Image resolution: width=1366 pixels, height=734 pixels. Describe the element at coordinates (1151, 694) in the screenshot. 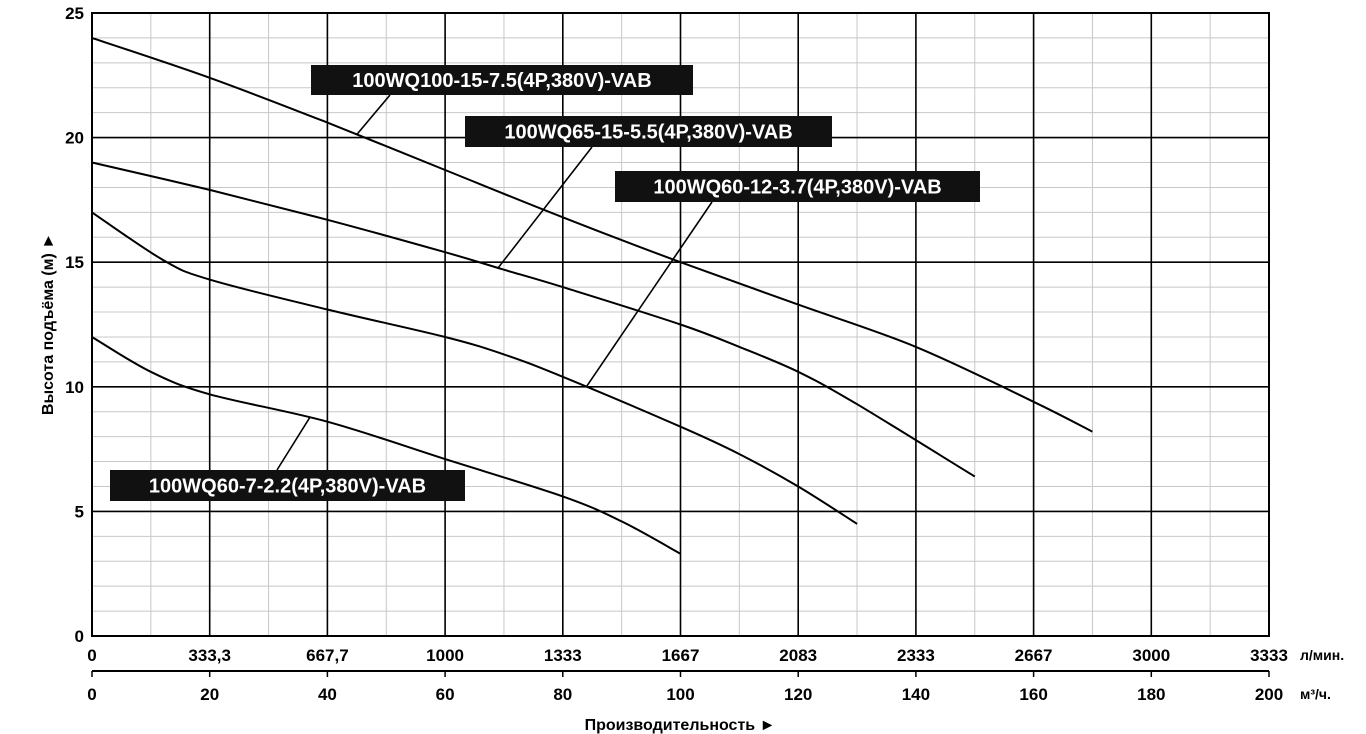

I see `x-tick-label: 180` at that location.